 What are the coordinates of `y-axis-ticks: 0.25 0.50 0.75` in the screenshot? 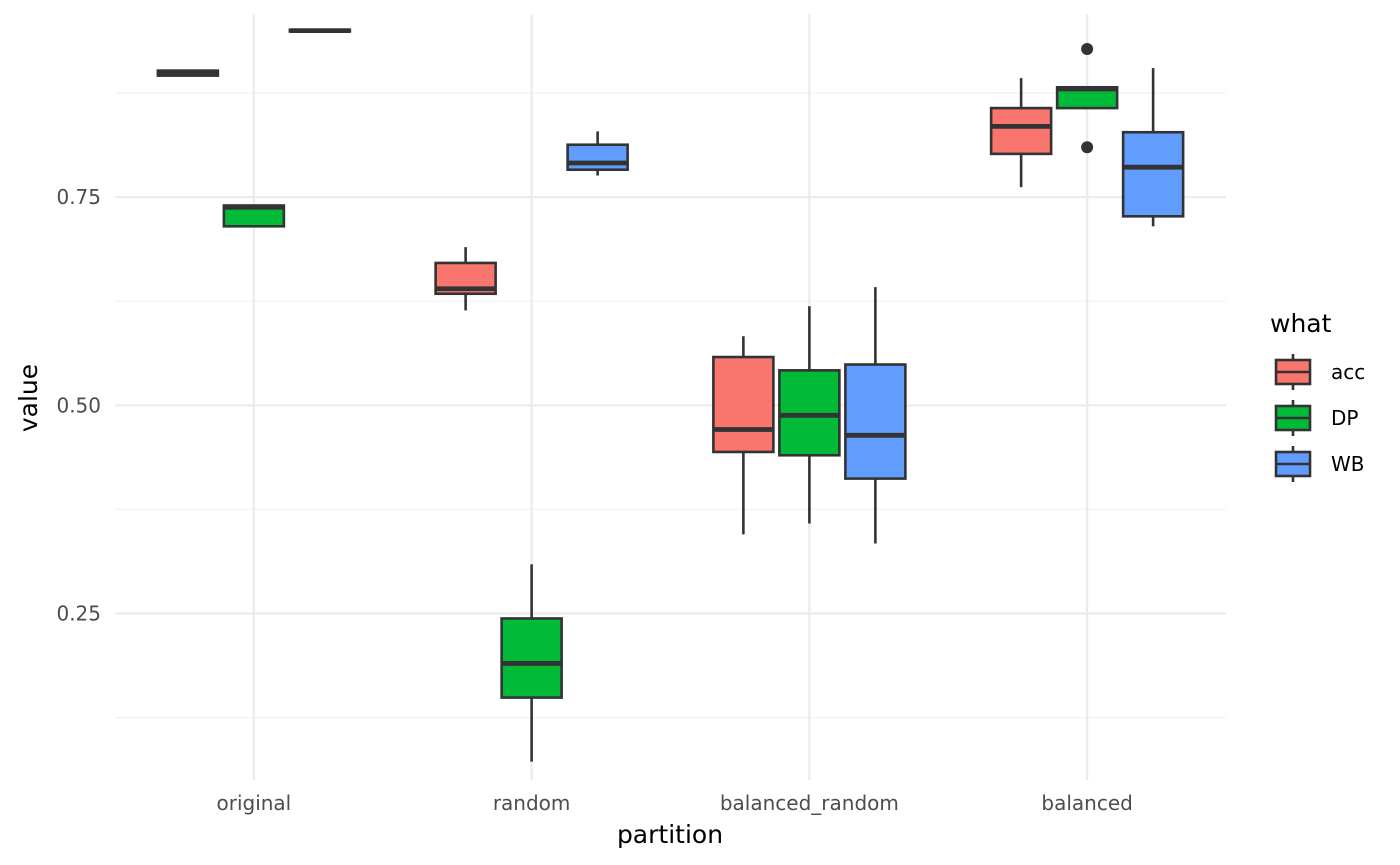 It's located at (78, 405).